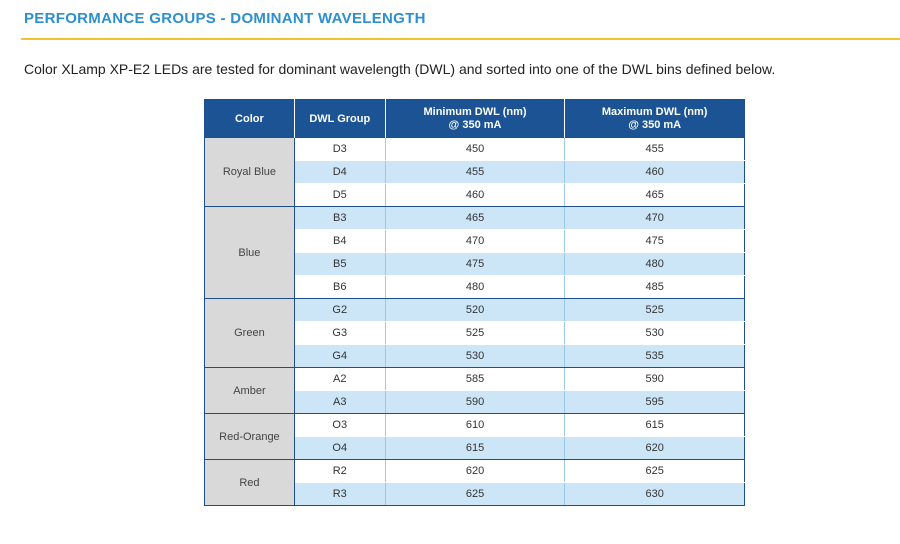 The image size is (900, 544). I want to click on max-dwl-cell: 595, so click(654, 402).